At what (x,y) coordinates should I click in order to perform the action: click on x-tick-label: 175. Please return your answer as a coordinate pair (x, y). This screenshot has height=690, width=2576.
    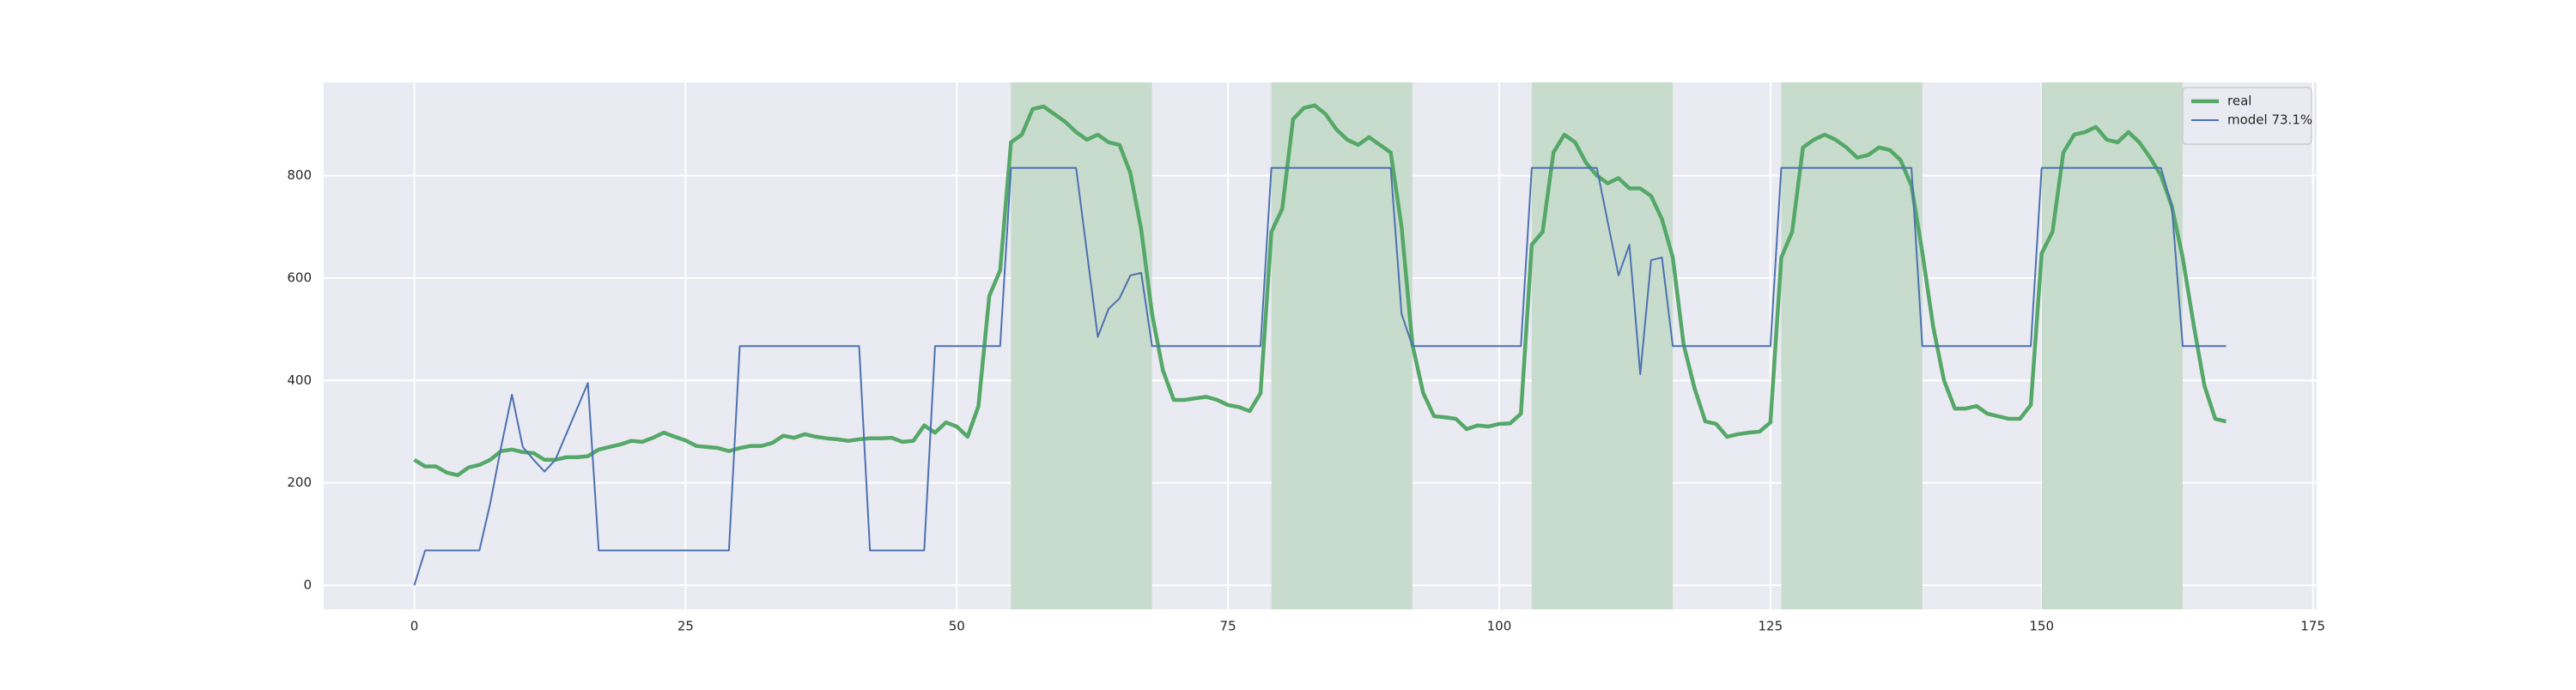
    Looking at the image, I should click on (2312, 626).